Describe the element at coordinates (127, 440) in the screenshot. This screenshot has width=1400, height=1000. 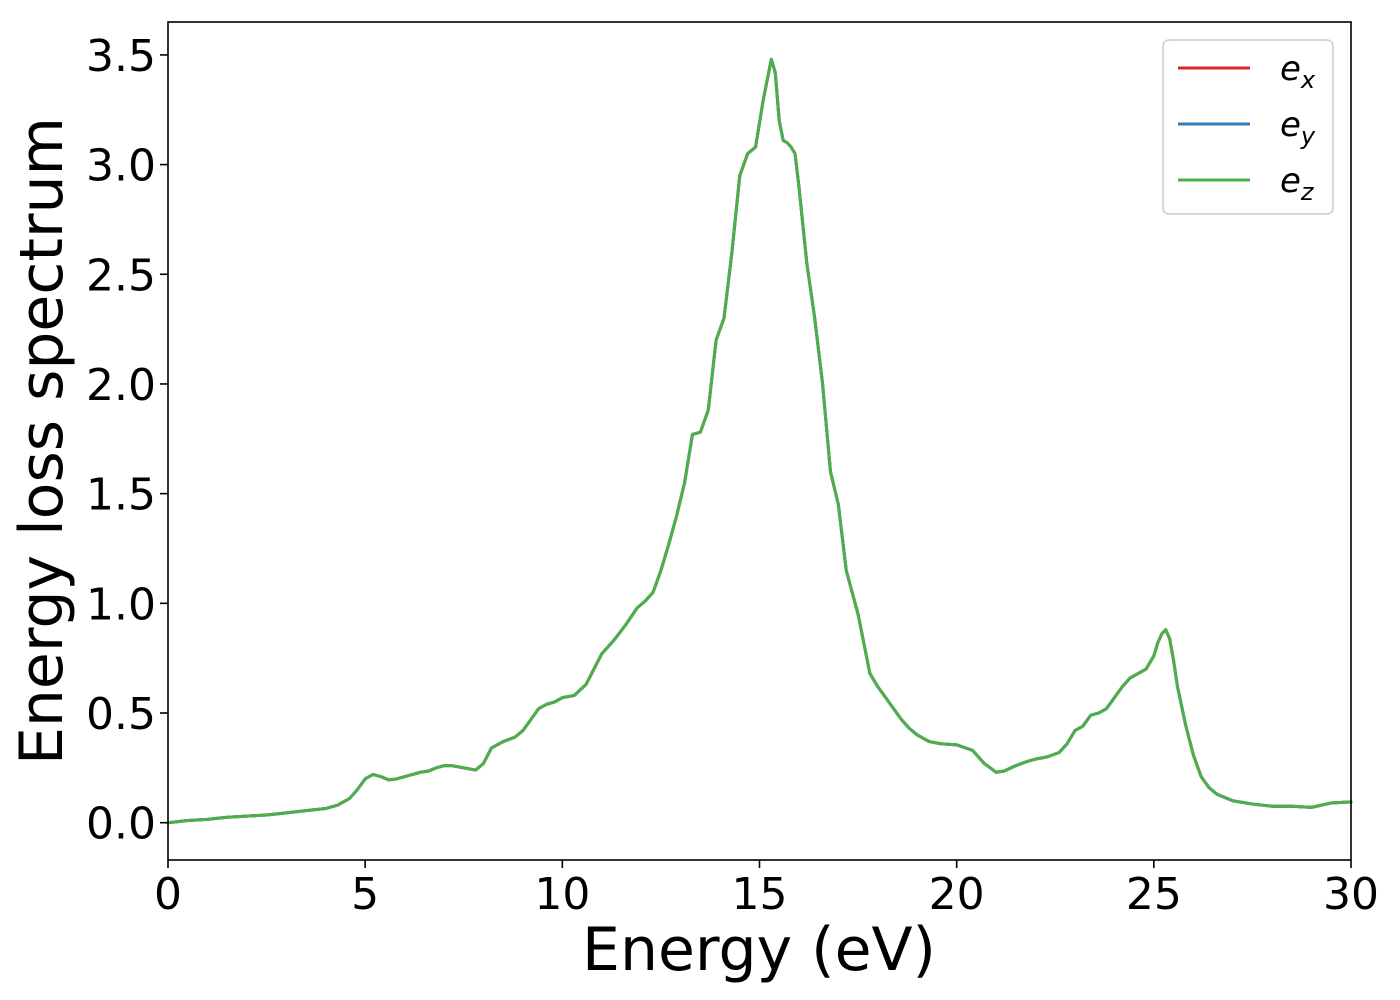
I see `y-axis-ticks: 0.0 0.5 1.0 1.5 2.0 2.5 3.0 3.5` at that location.